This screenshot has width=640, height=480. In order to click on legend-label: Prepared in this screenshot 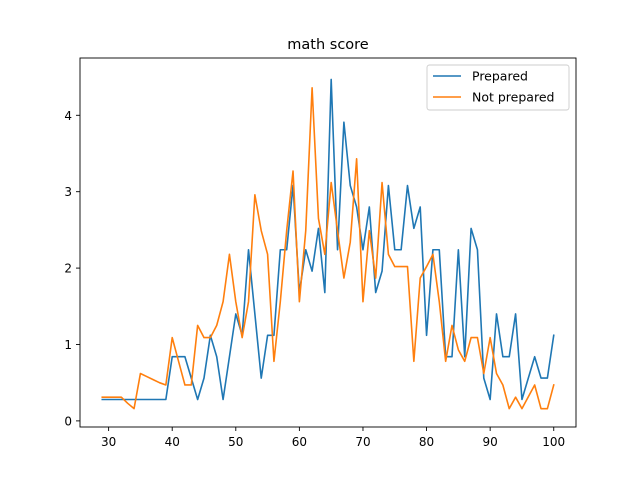, I will do `click(500, 76)`.